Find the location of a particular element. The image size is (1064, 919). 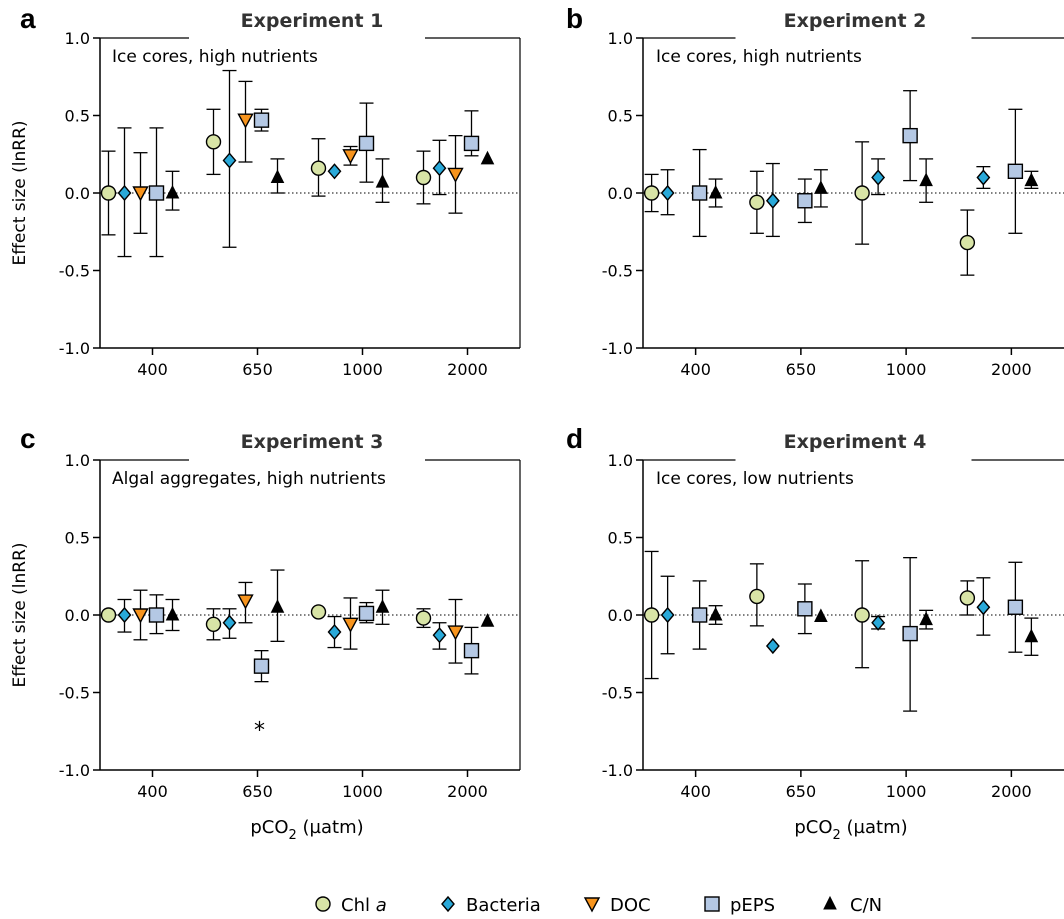

legend-label-doc: DOC is located at coordinates (630, 905).